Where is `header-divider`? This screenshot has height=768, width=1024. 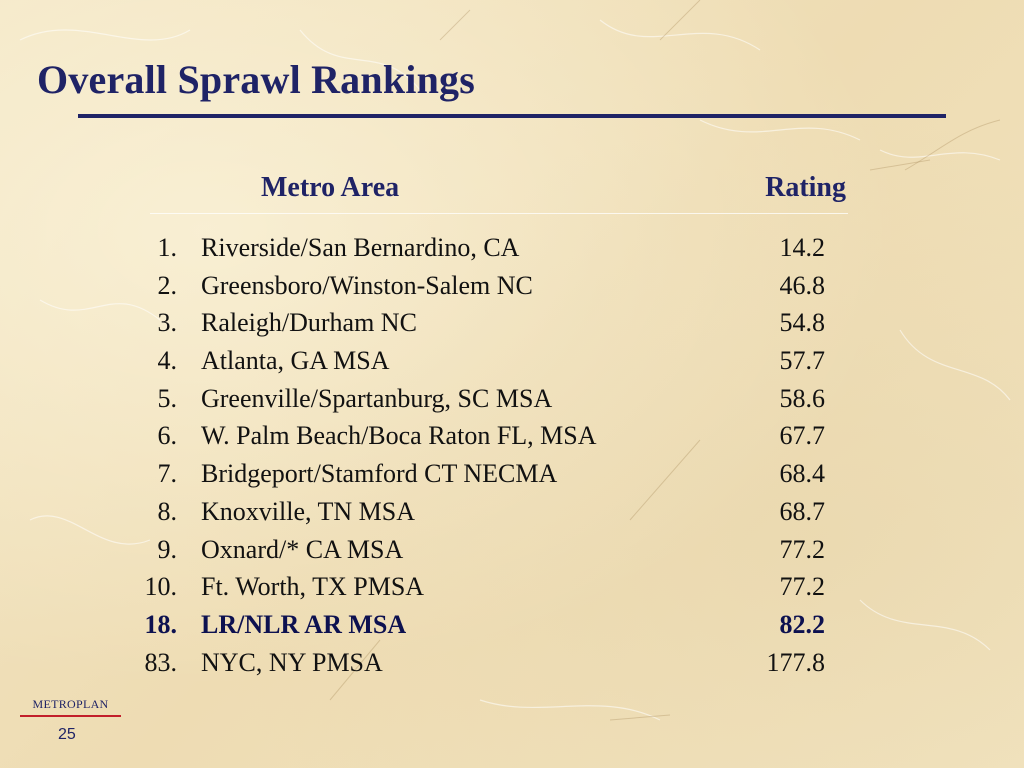 header-divider is located at coordinates (499, 213).